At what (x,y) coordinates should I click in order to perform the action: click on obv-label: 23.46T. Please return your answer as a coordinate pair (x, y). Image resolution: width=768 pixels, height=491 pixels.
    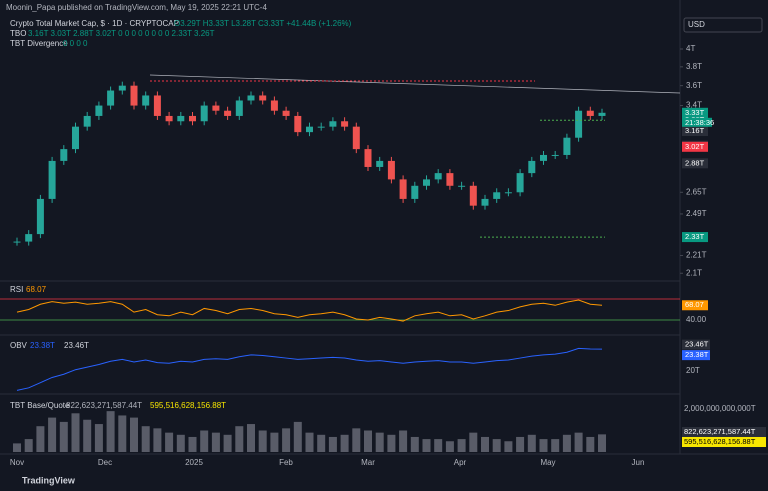
    Looking at the image, I should click on (697, 344).